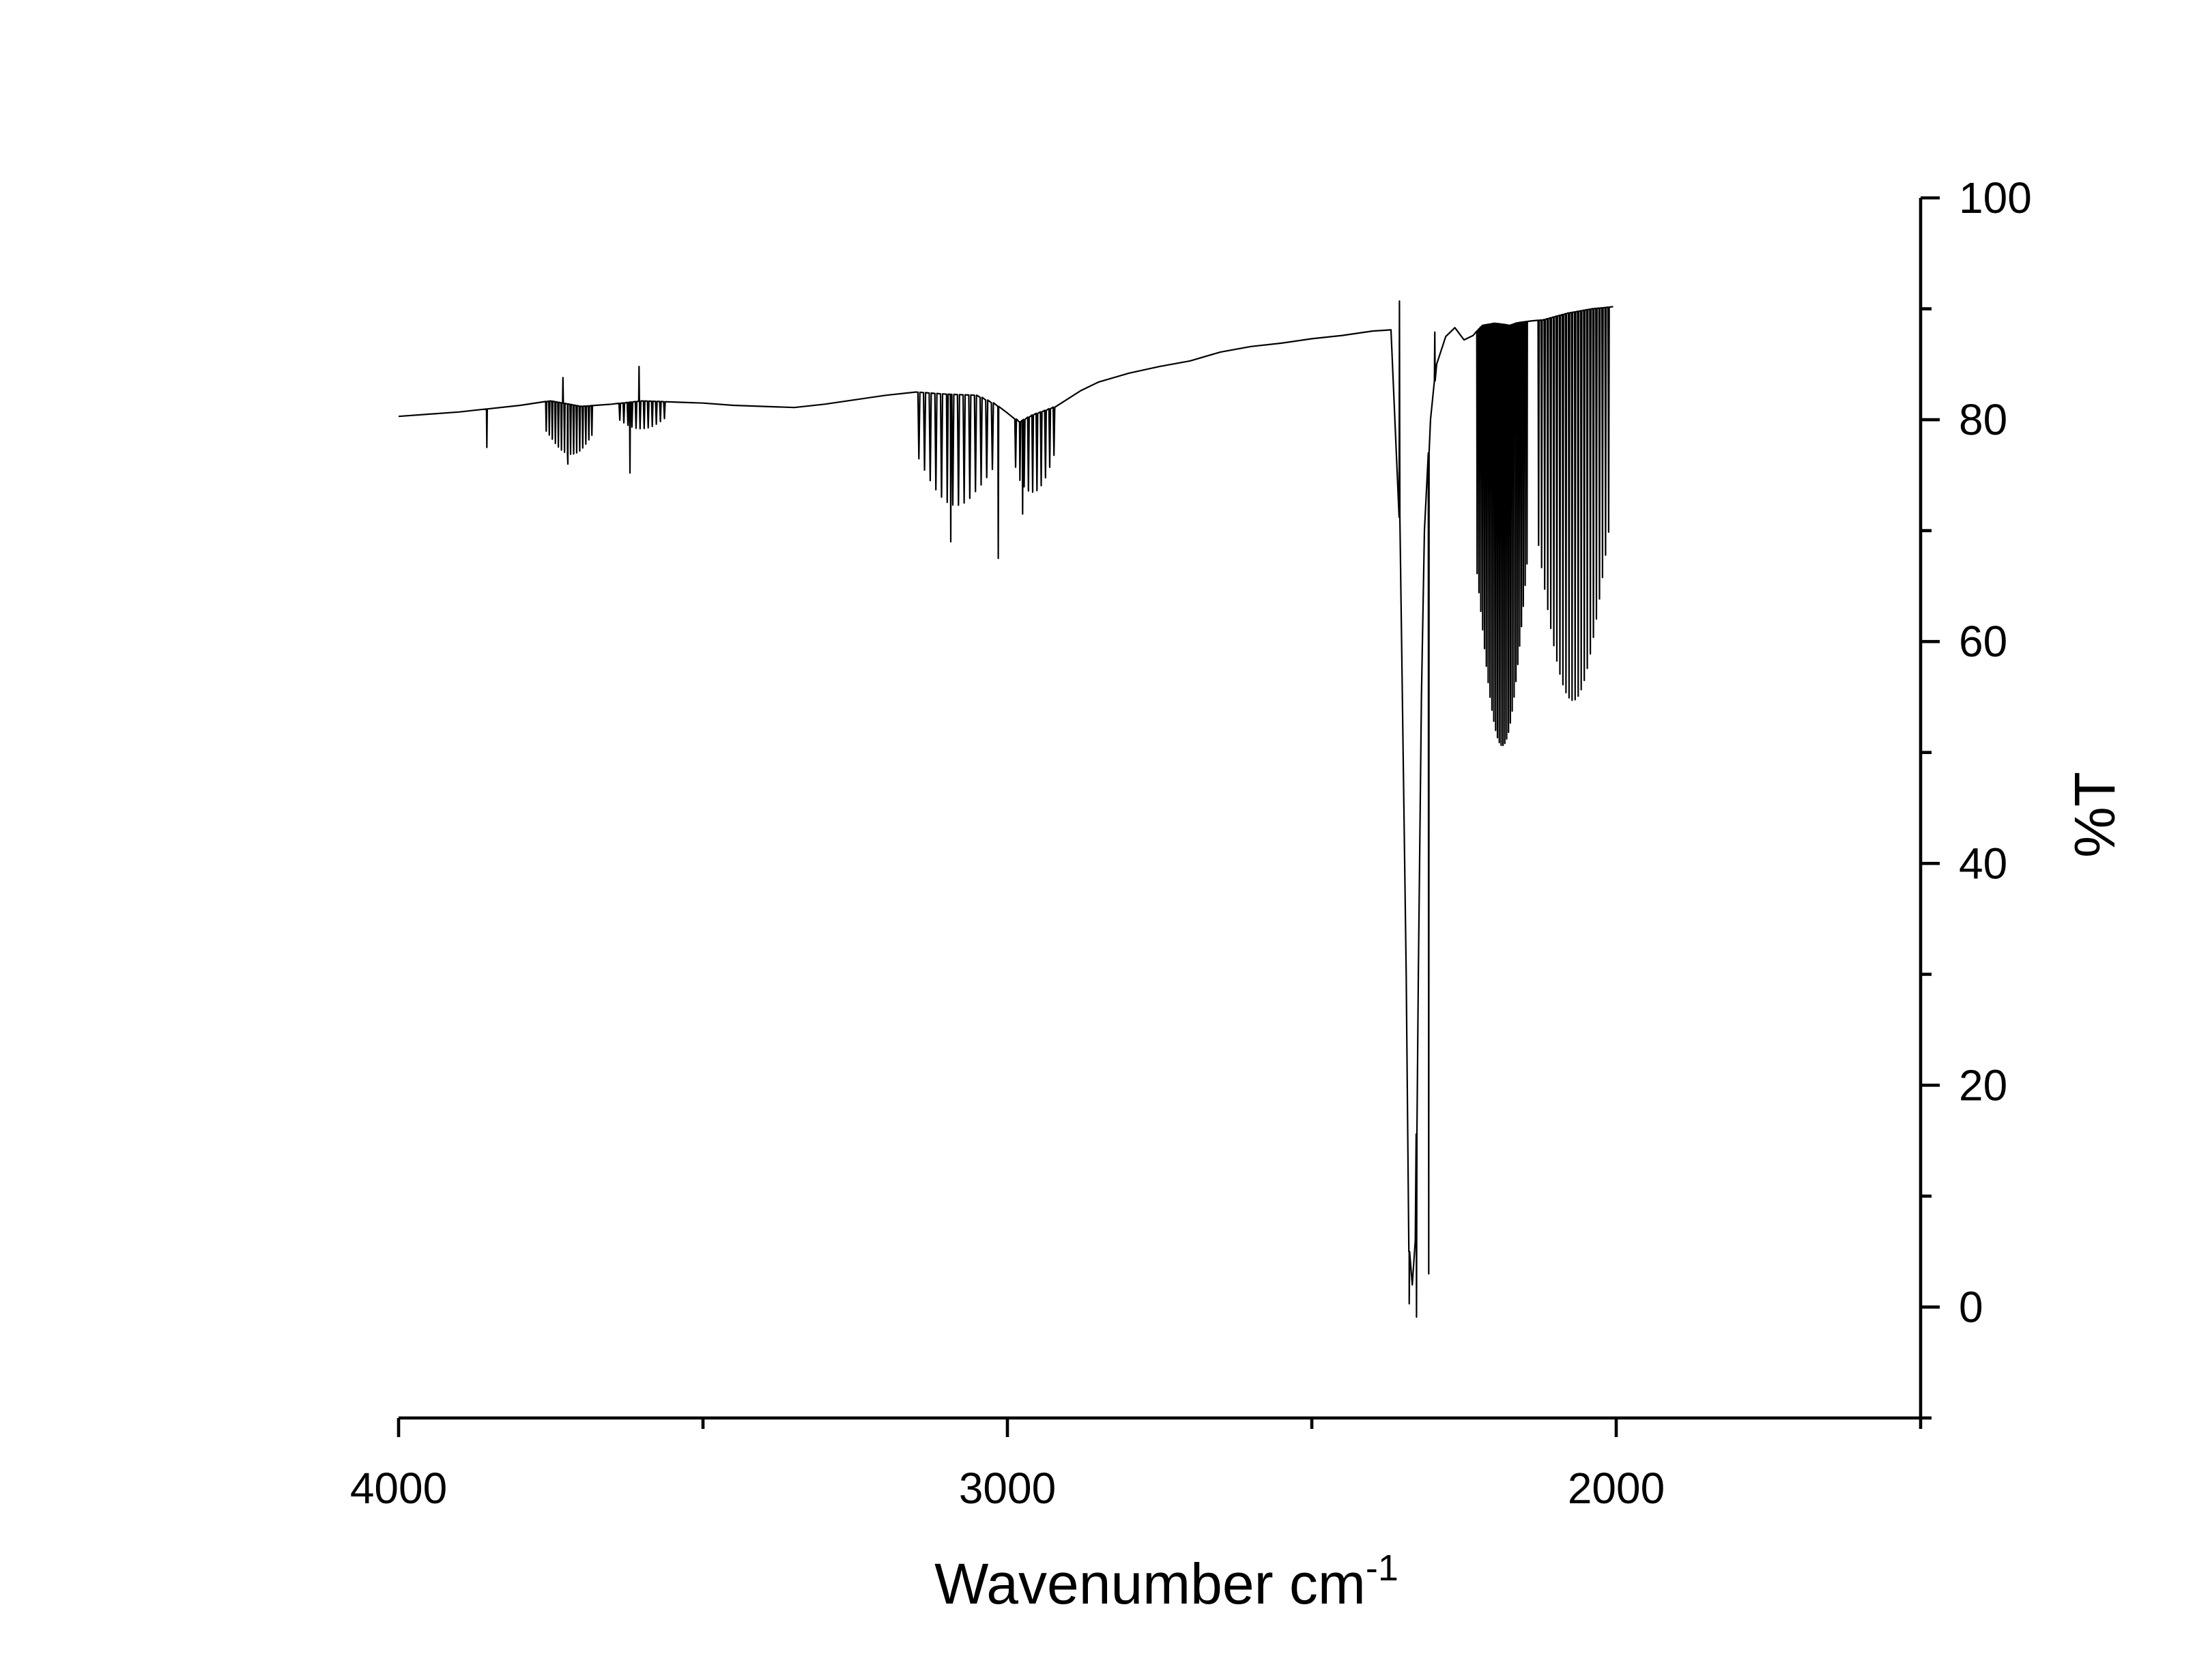 The image size is (2195, 1680). I want to click on x-axis-title-superscript: -1, so click(1382, 1568).